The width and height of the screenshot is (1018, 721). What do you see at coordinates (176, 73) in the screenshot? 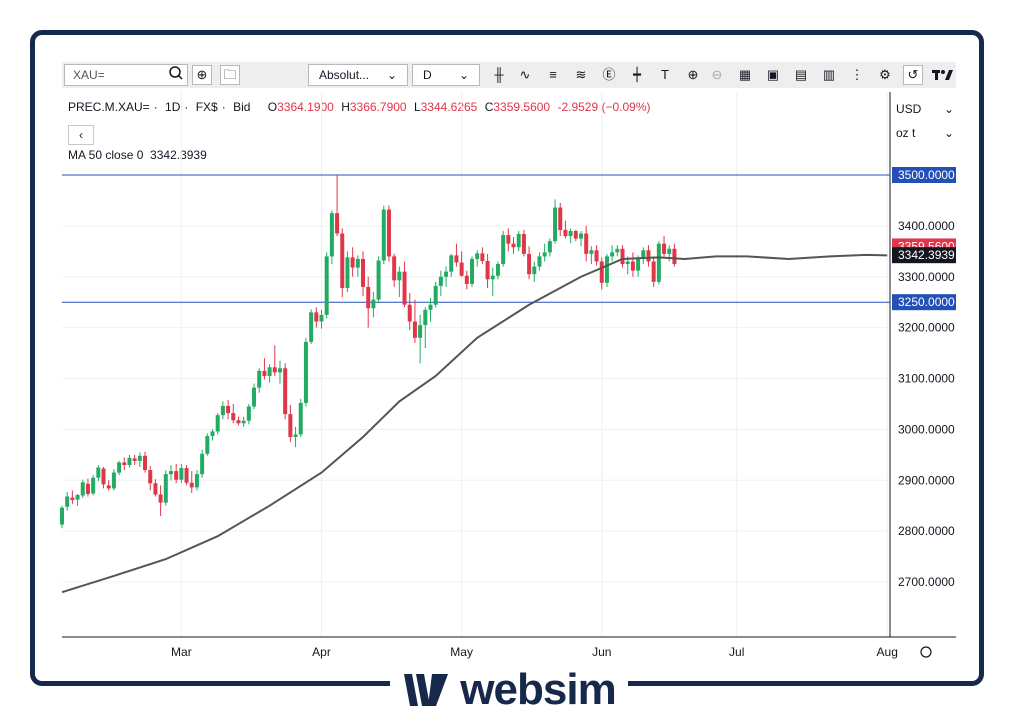
I see `search-icon` at bounding box center [176, 73].